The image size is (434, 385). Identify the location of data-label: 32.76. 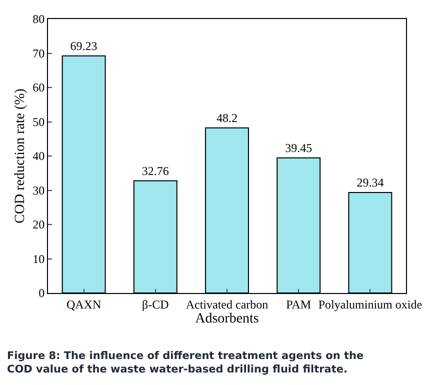
(155, 171).